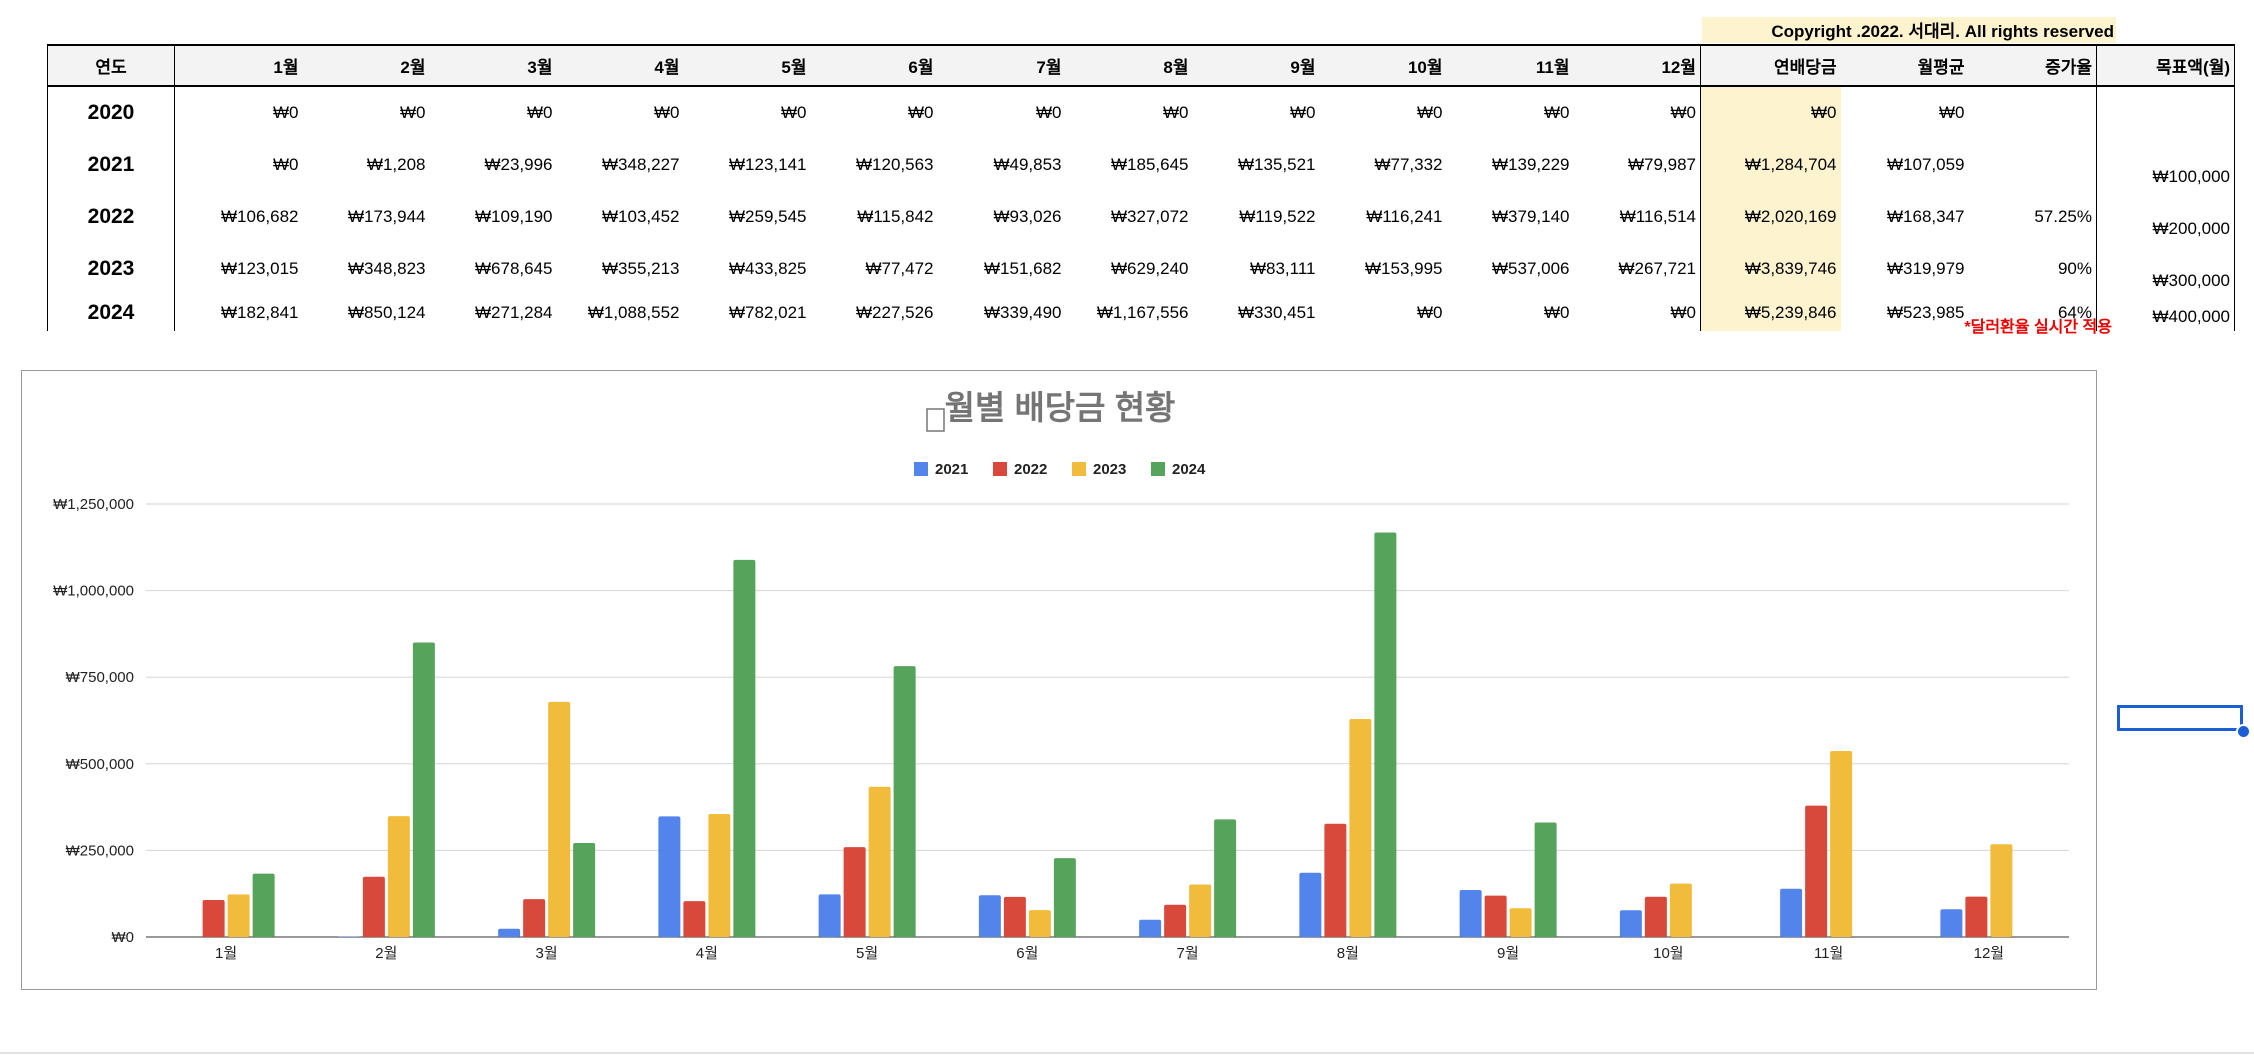  Describe the element at coordinates (493, 65) in the screenshot. I see `header-cell: 3월` at that location.